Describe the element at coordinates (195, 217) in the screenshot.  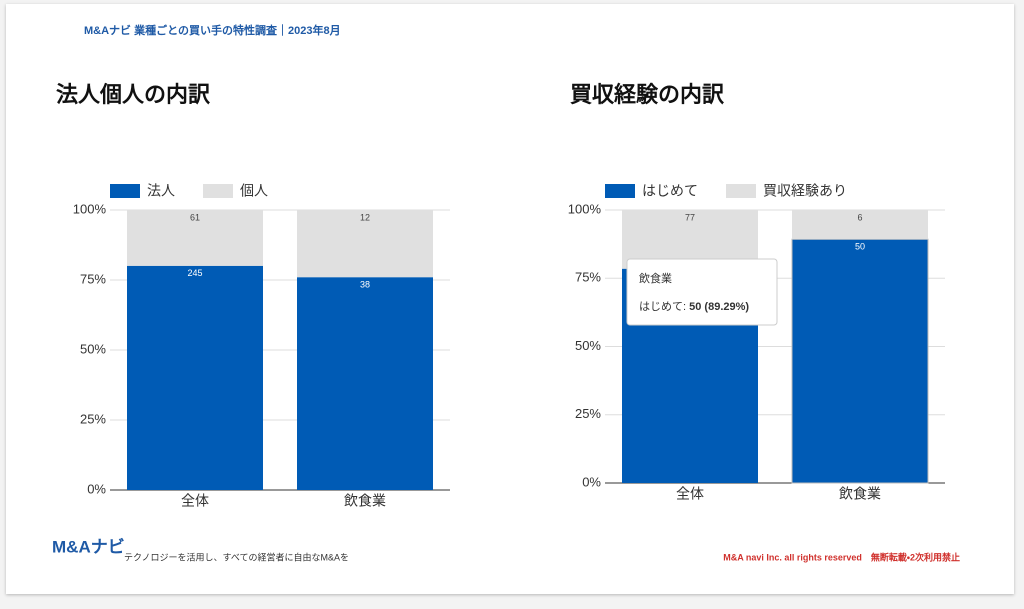
I see `data-label: 61` at that location.